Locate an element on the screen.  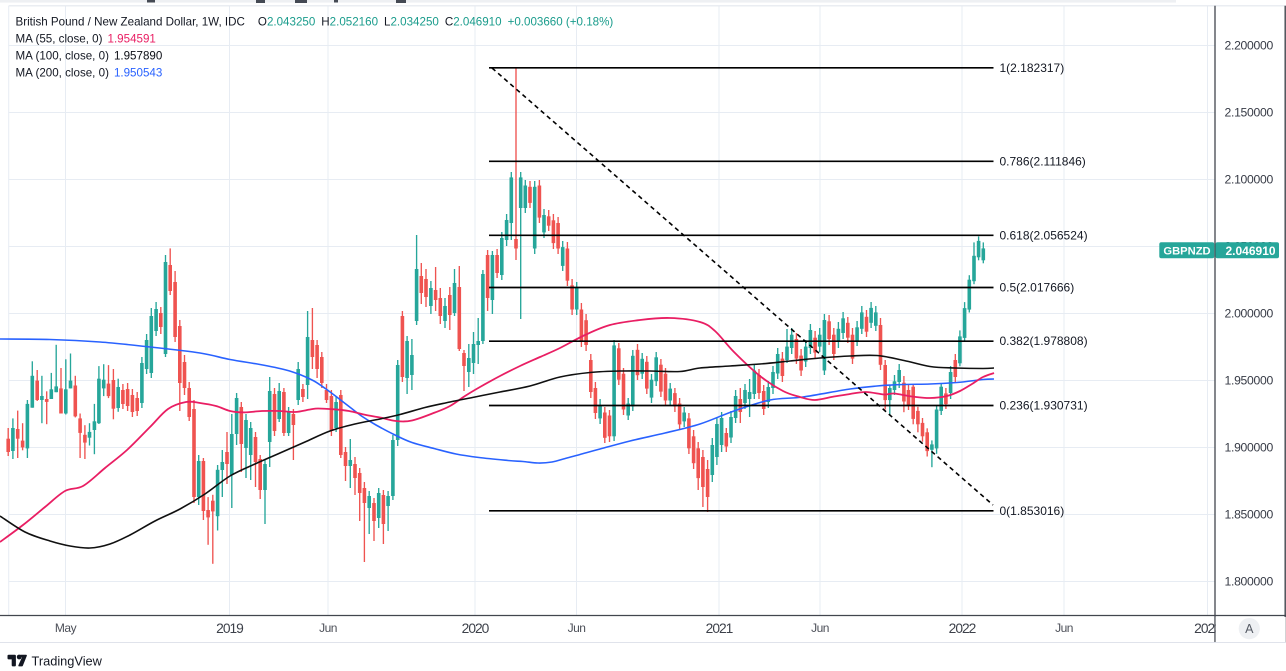
svg-text:MA (200, close, 0)1.950543: MA (200, close, 0) 1.950543 is located at coordinates (89, 73).